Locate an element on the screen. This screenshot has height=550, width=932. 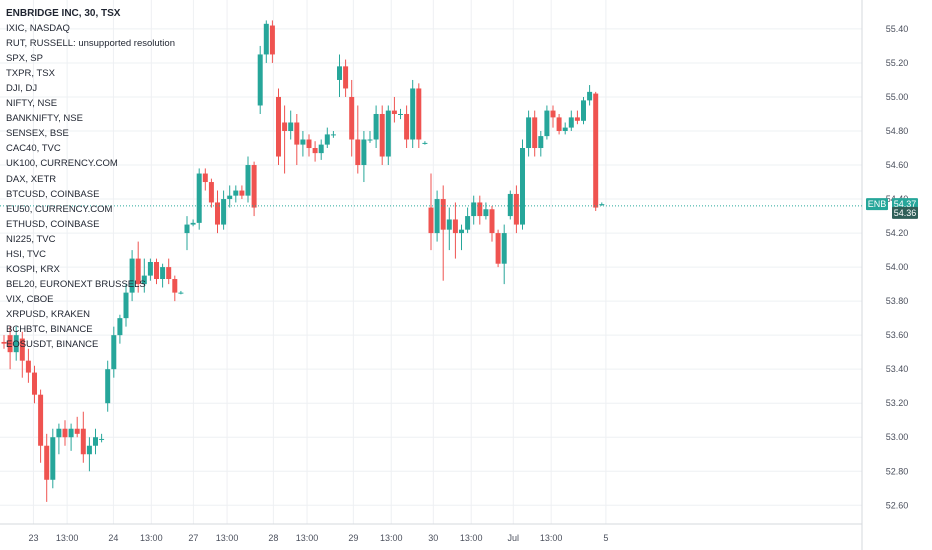
compare-symbol-item: SPX, SP is located at coordinates (24, 59).